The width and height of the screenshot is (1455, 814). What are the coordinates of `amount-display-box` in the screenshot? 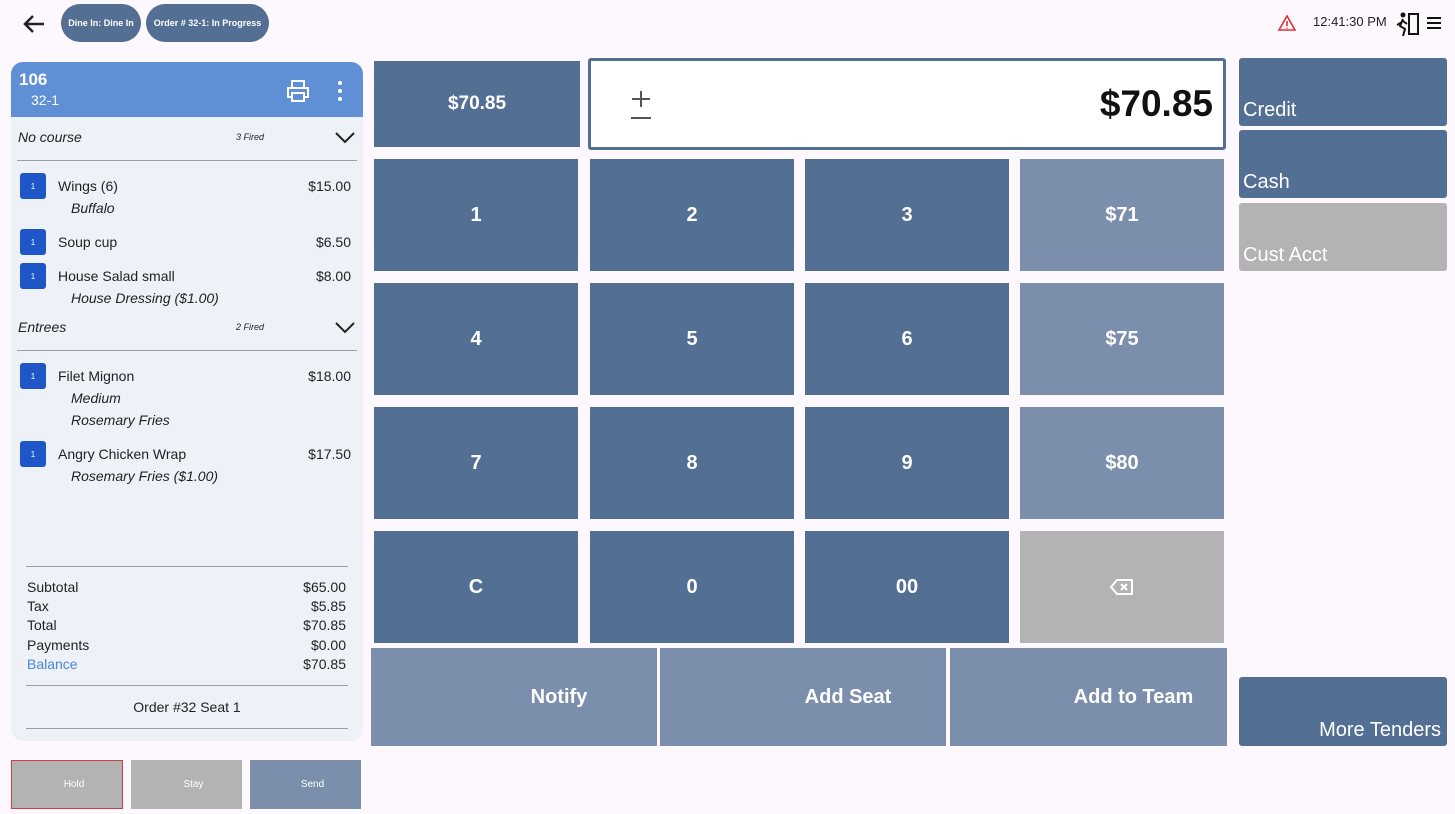 It's located at (907, 104).